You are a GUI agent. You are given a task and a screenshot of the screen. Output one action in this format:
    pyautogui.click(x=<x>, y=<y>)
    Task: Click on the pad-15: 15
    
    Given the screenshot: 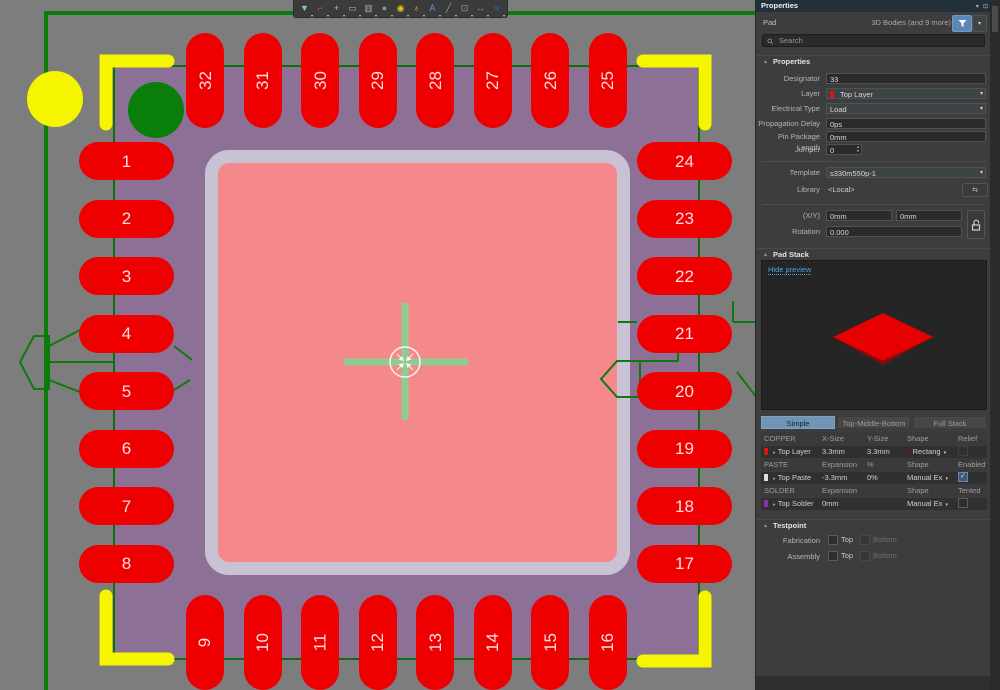 What is the action you would take?
    pyautogui.click(x=550, y=642)
    